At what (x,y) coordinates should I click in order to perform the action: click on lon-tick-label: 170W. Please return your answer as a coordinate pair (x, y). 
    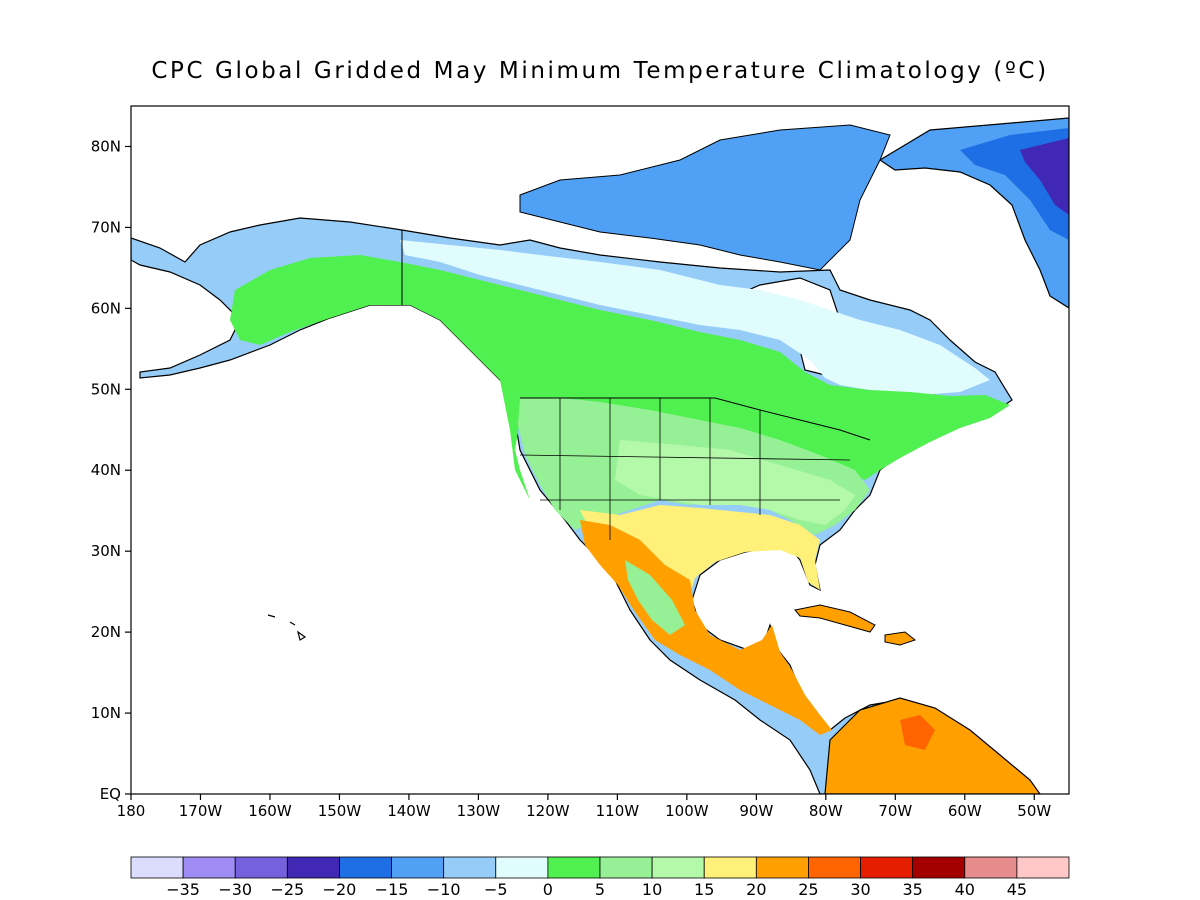
    Looking at the image, I should click on (201, 811).